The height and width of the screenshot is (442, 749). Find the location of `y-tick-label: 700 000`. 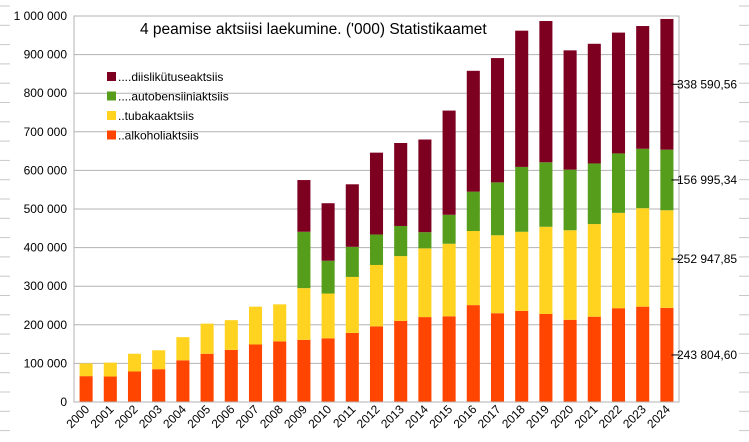

y-tick-label: 700 000 is located at coordinates (46, 132).